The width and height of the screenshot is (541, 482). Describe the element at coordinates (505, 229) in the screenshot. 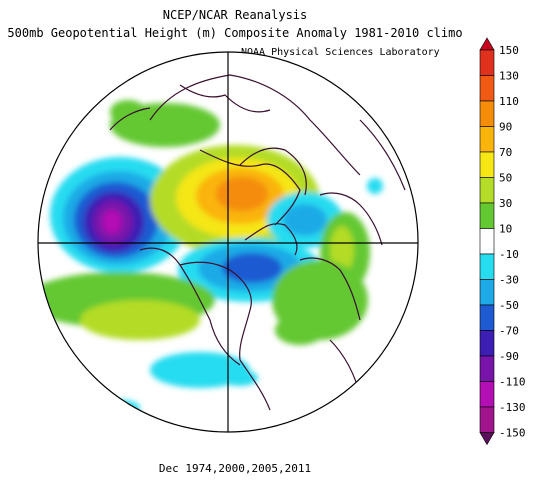

I see `colorbar-label: 10` at that location.